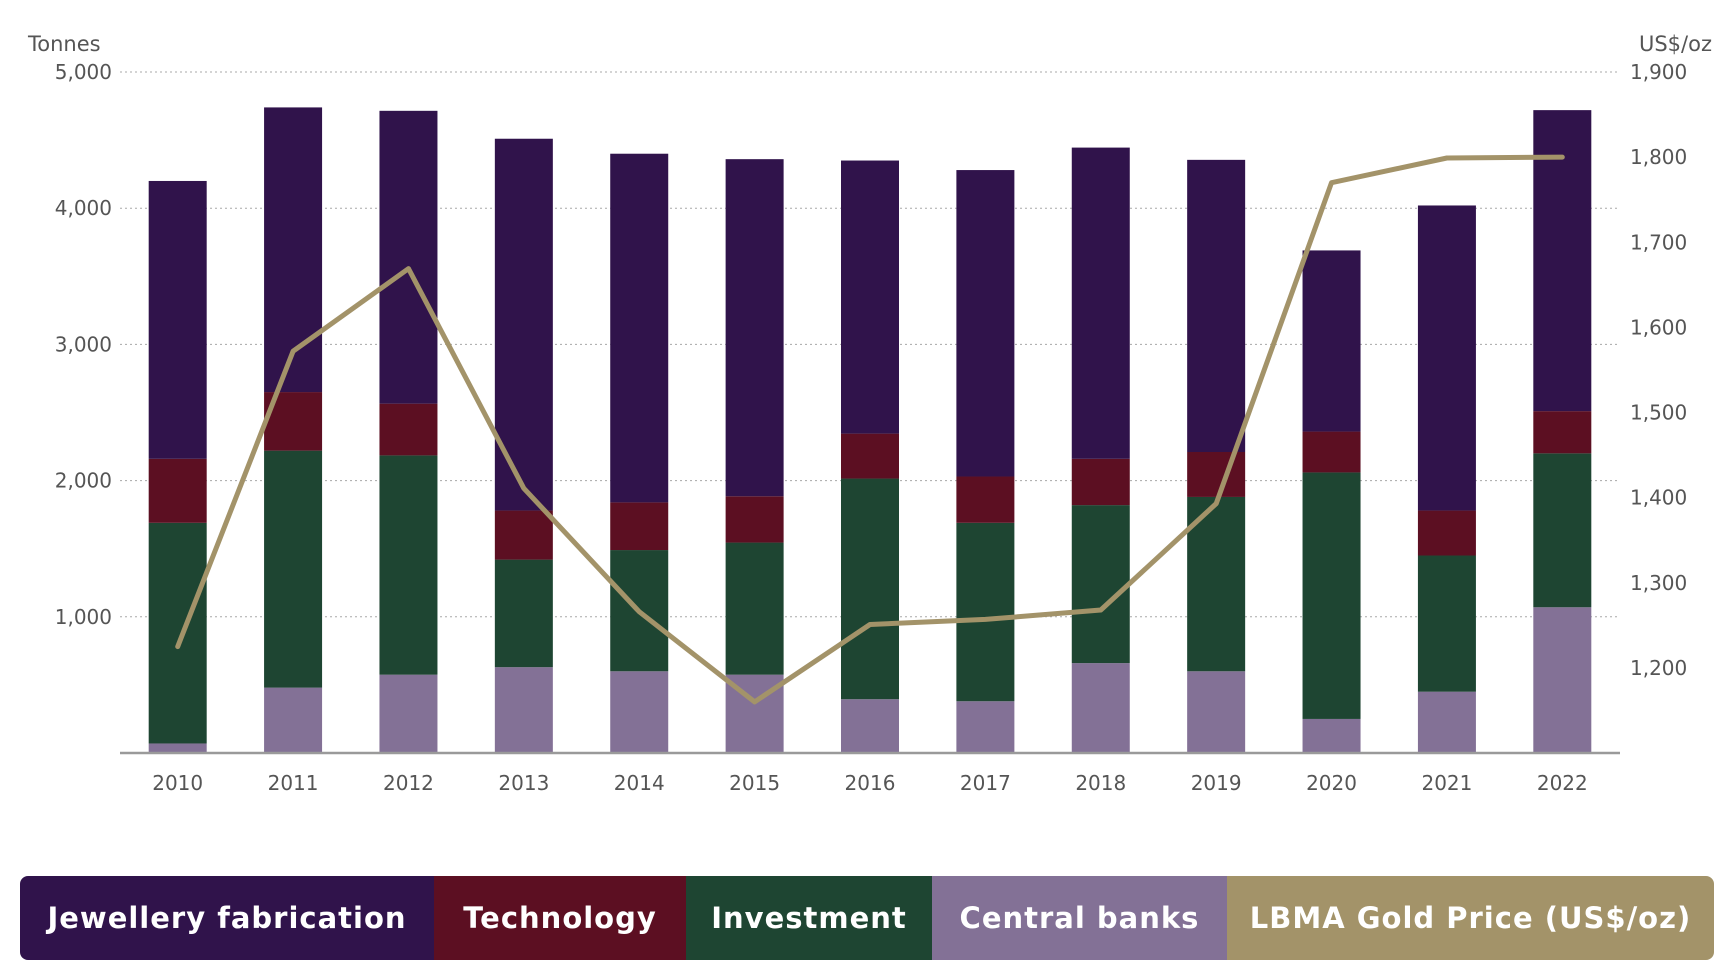 The width and height of the screenshot is (1724, 972). What do you see at coordinates (1658, 413) in the screenshot?
I see `y-right-tick-label: 1,500` at bounding box center [1658, 413].